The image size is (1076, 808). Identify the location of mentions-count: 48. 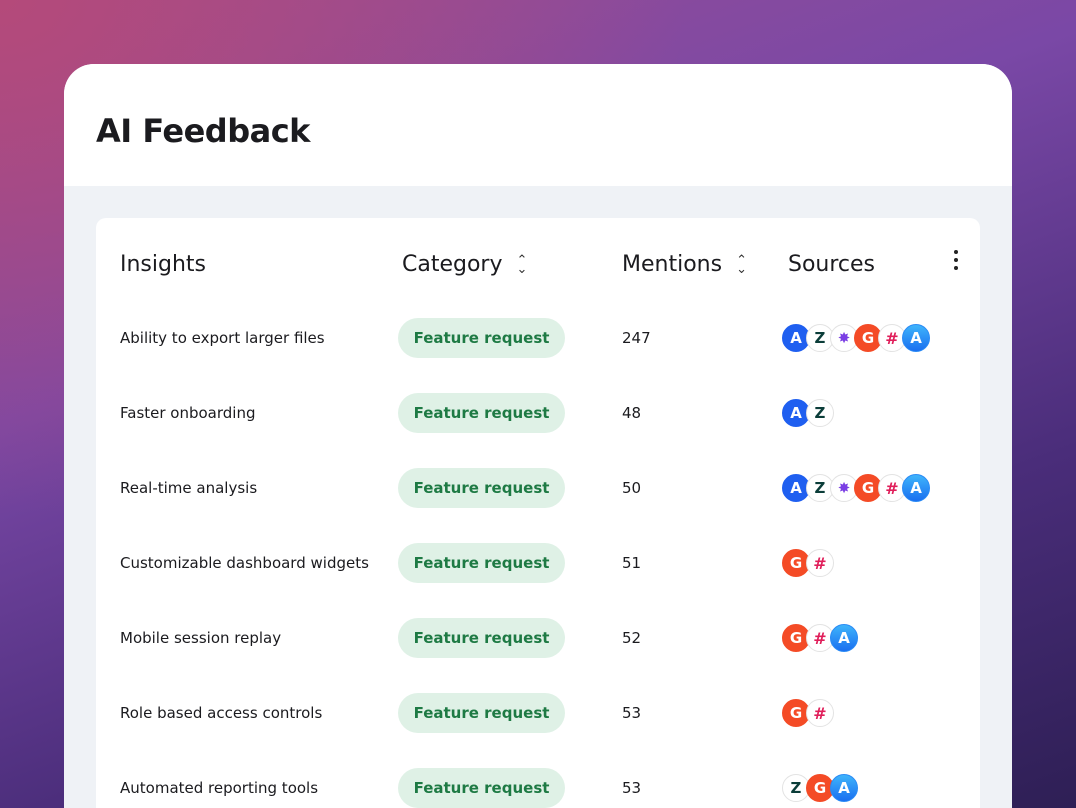
(632, 413).